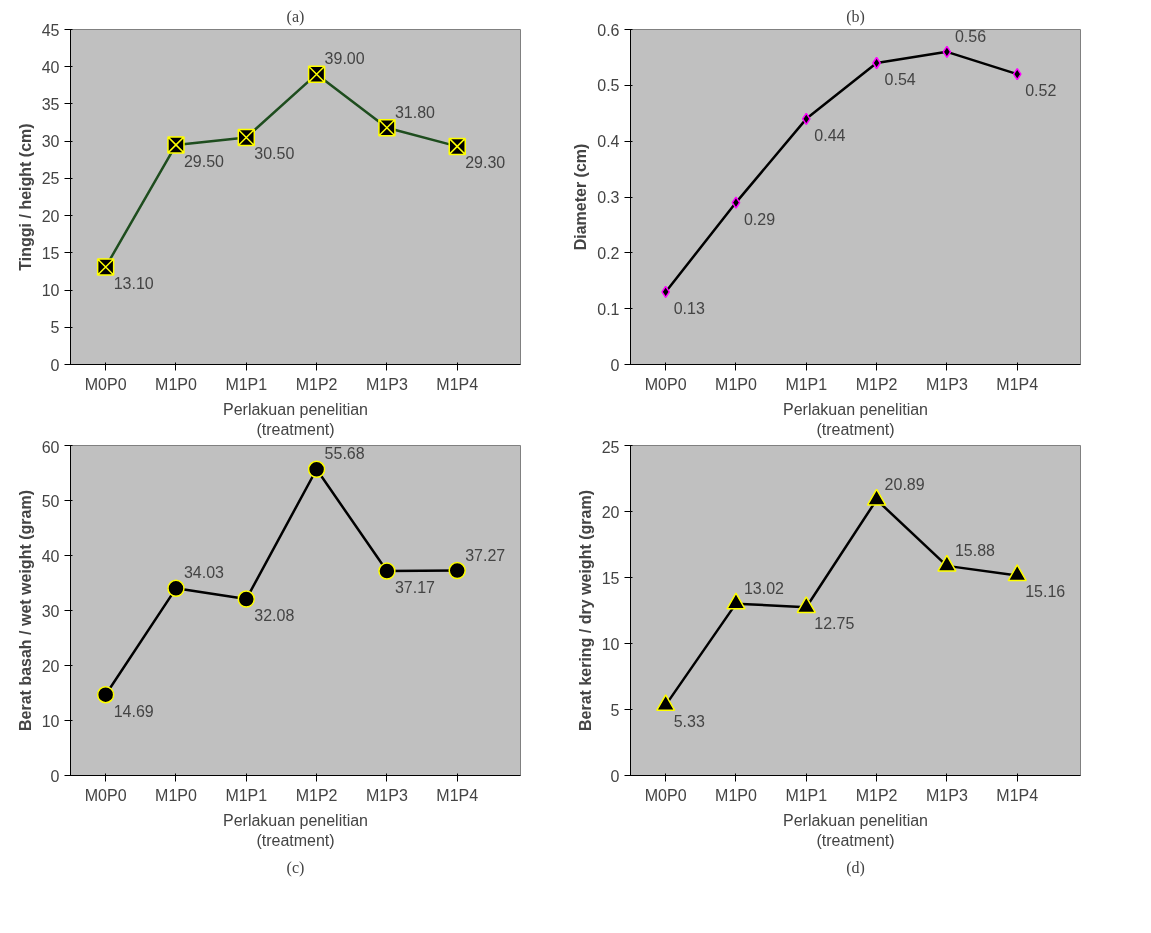 The width and height of the screenshot is (1151, 933). I want to click on data-label: 13.02, so click(764, 588).